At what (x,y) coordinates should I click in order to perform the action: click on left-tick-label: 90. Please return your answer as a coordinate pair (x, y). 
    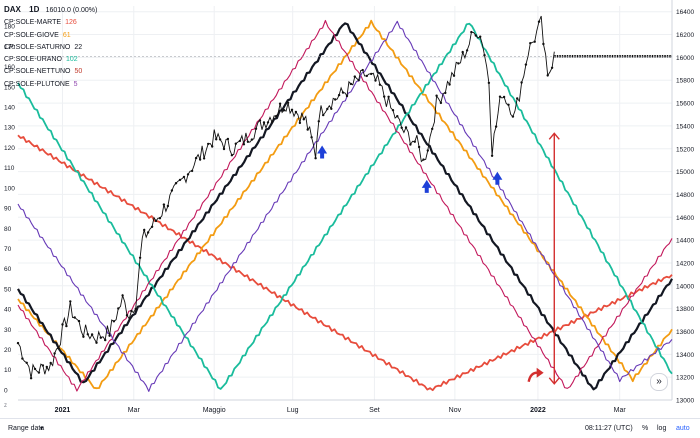
    Looking at the image, I should click on (8, 209).